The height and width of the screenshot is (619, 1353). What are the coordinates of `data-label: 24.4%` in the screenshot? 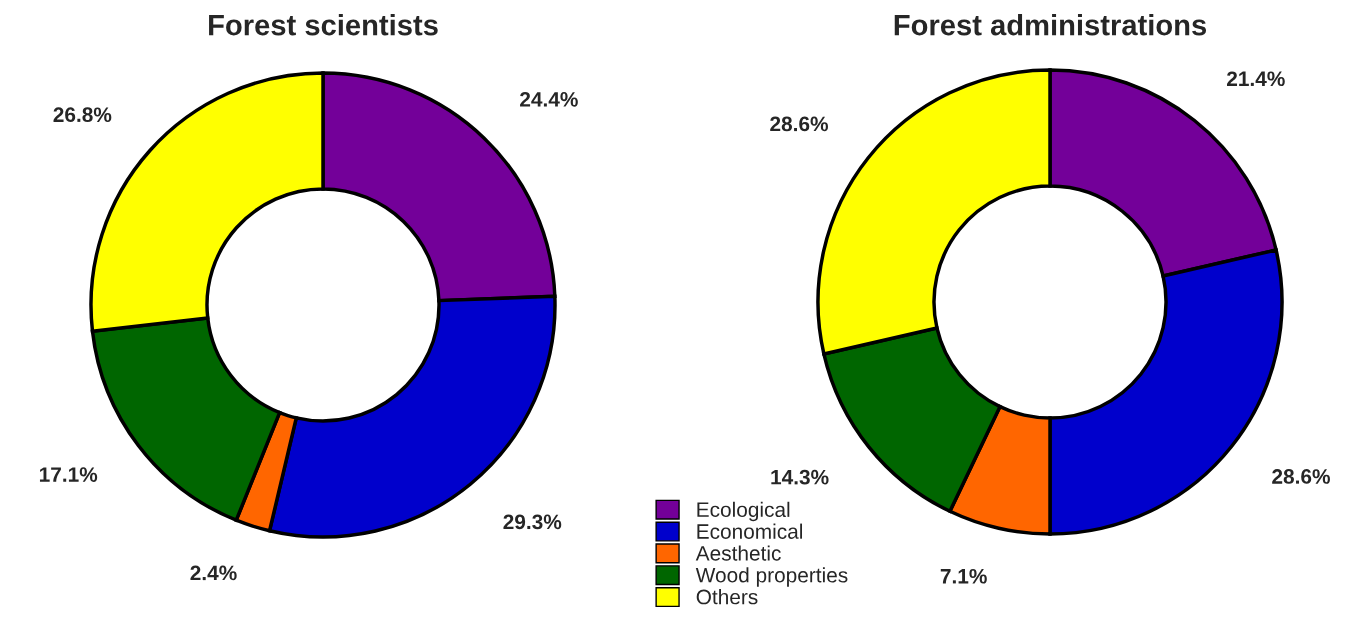 It's located at (549, 99).